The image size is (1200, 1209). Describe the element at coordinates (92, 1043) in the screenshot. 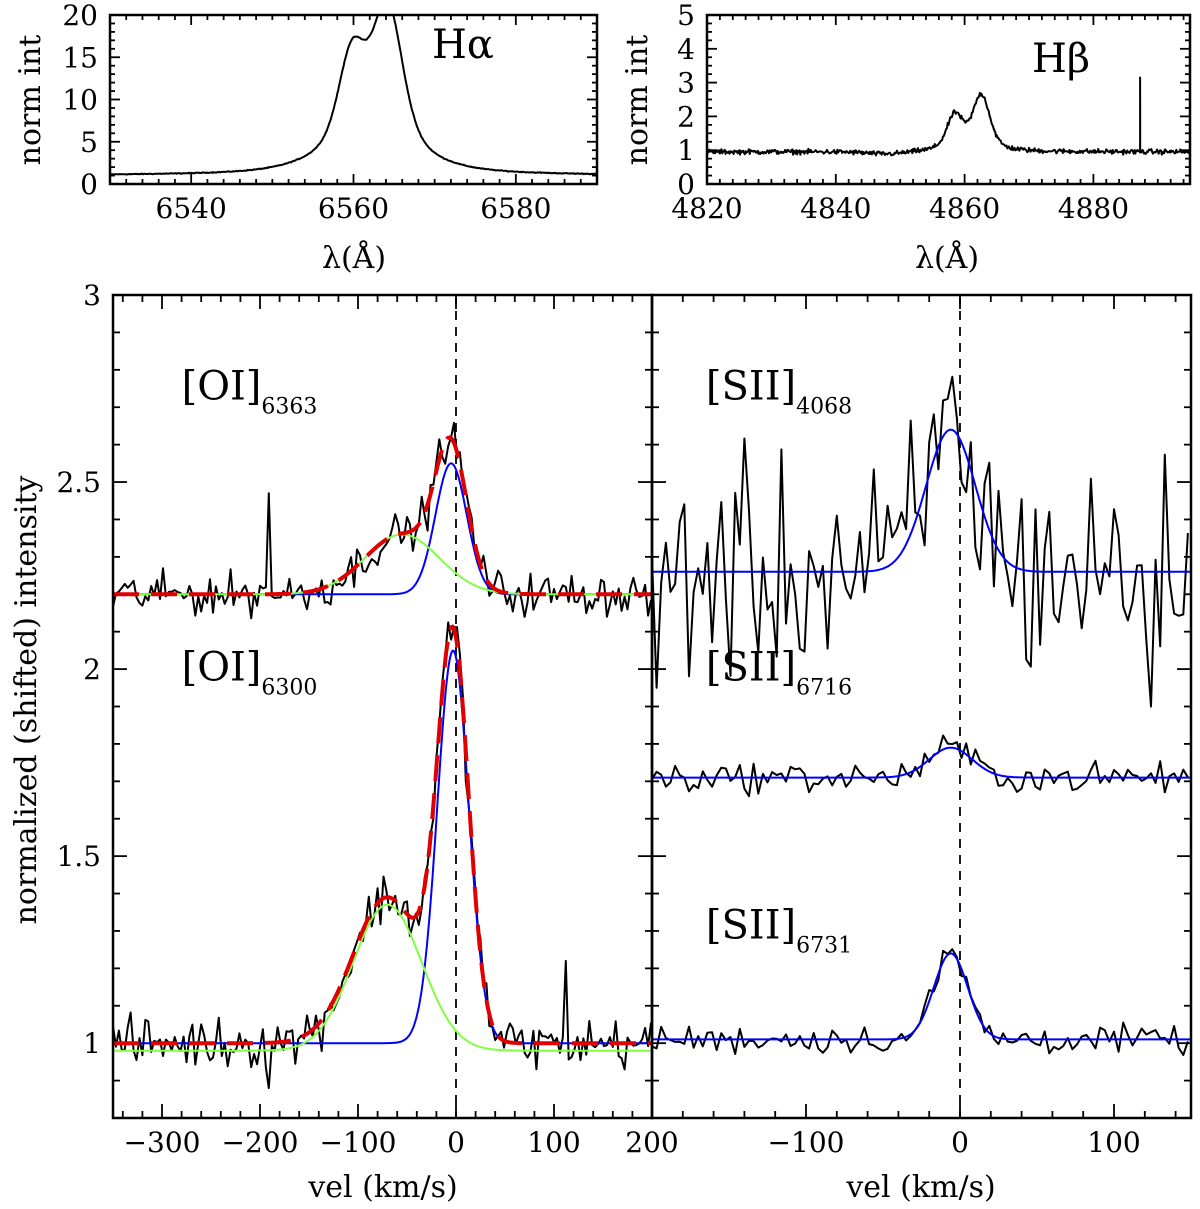

I see `oi-ytick-label: 1` at that location.